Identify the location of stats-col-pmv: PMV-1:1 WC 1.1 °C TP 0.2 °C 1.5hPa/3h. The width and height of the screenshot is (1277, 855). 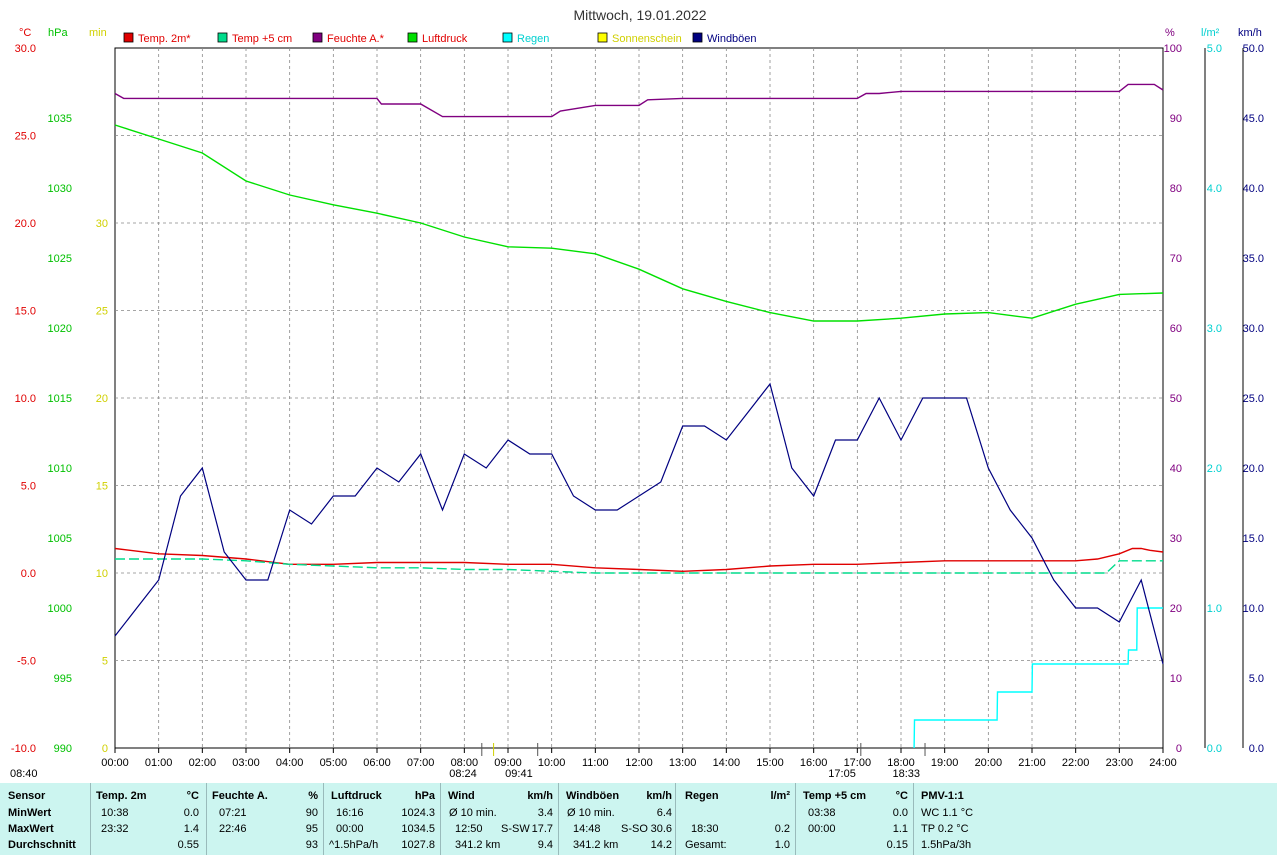
(1095, 819).